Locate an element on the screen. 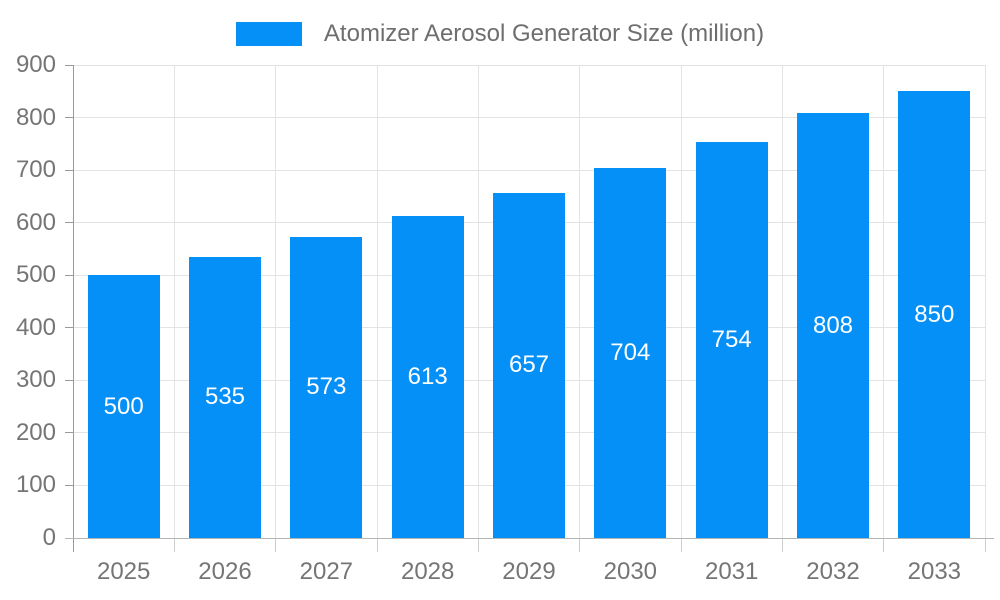 Image resolution: width=1000 pixels, height=600 pixels. y-axis-label-200: 200 is located at coordinates (35, 432).